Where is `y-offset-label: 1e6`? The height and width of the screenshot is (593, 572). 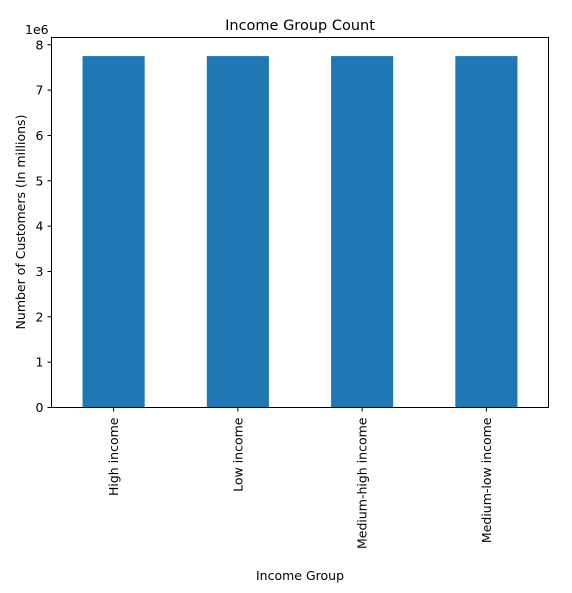
y-offset-label: 1e6 is located at coordinates (37, 29).